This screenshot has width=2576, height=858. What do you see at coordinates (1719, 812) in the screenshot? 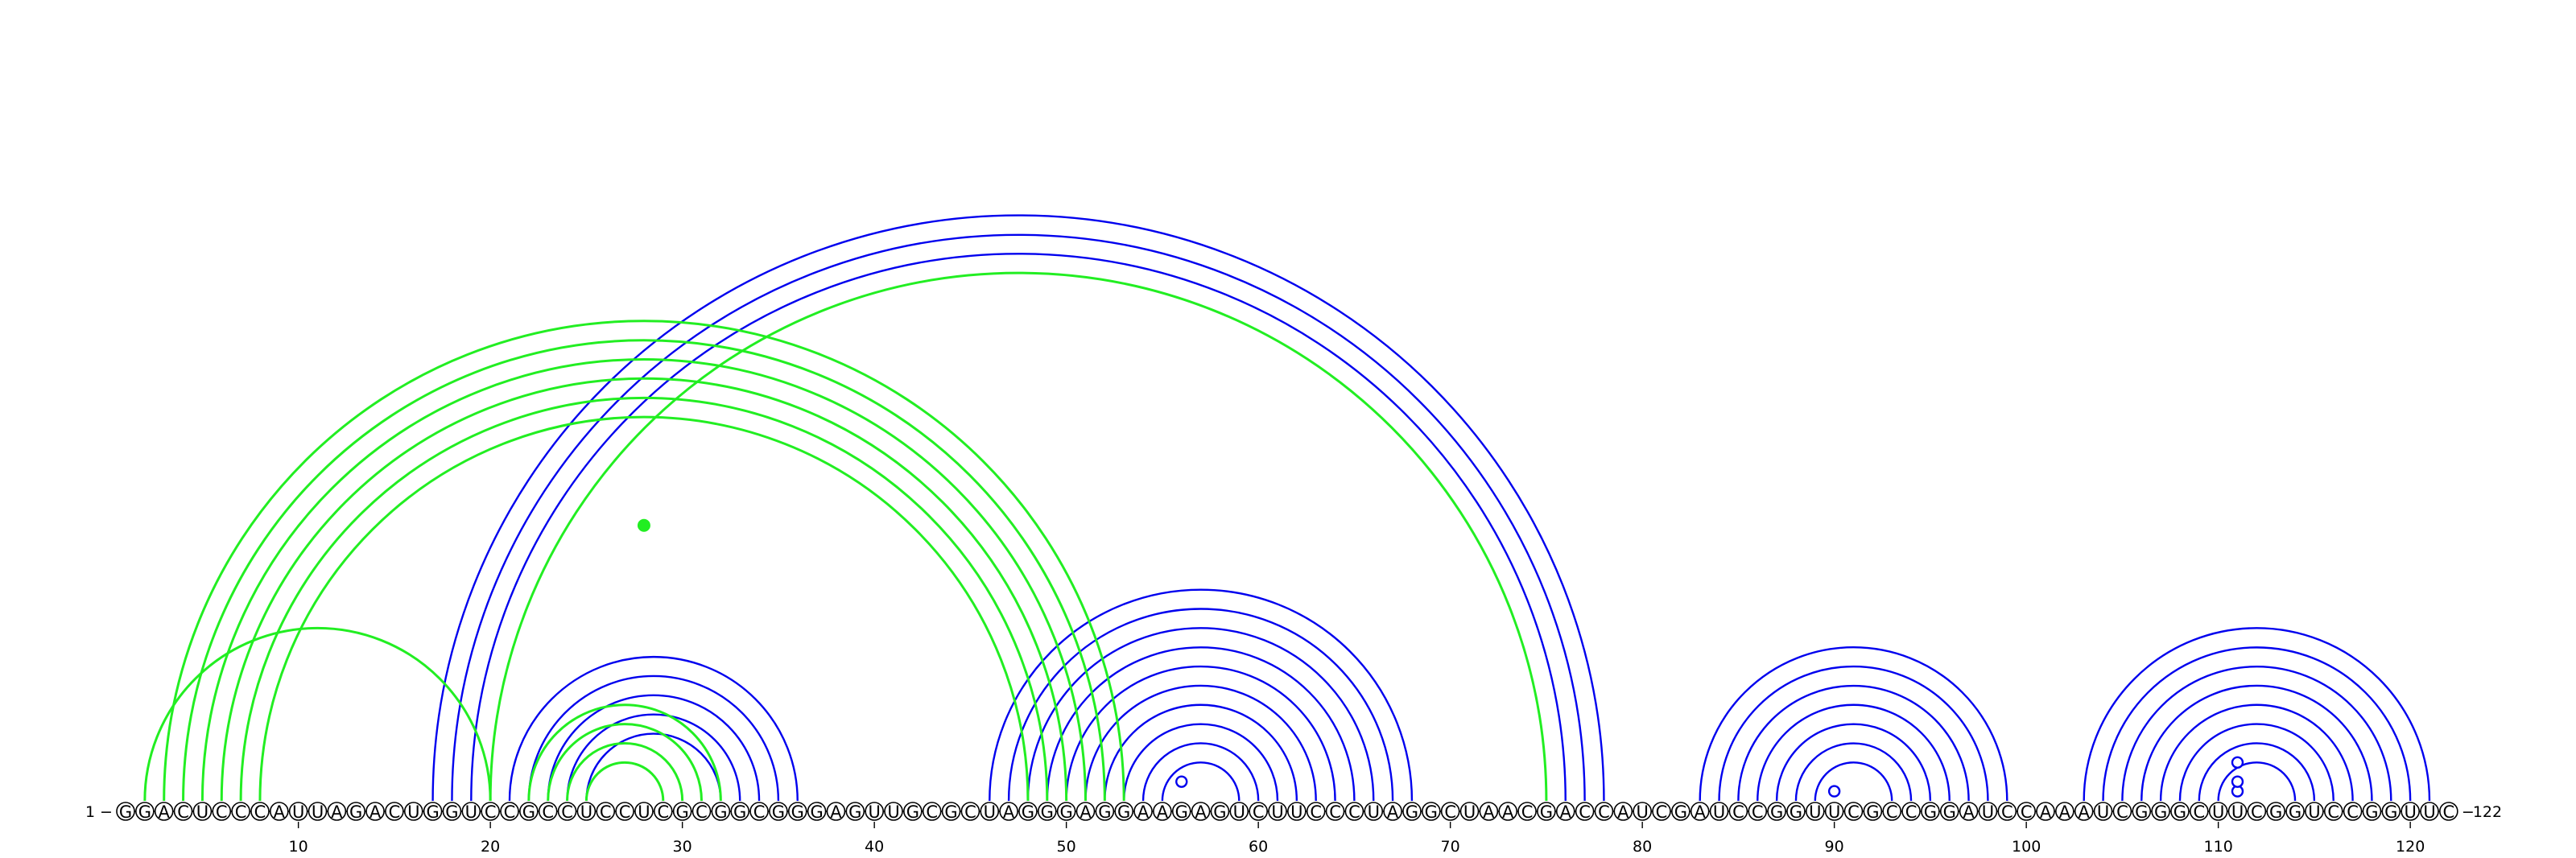
I see `nucleotide-84: U` at bounding box center [1719, 812].